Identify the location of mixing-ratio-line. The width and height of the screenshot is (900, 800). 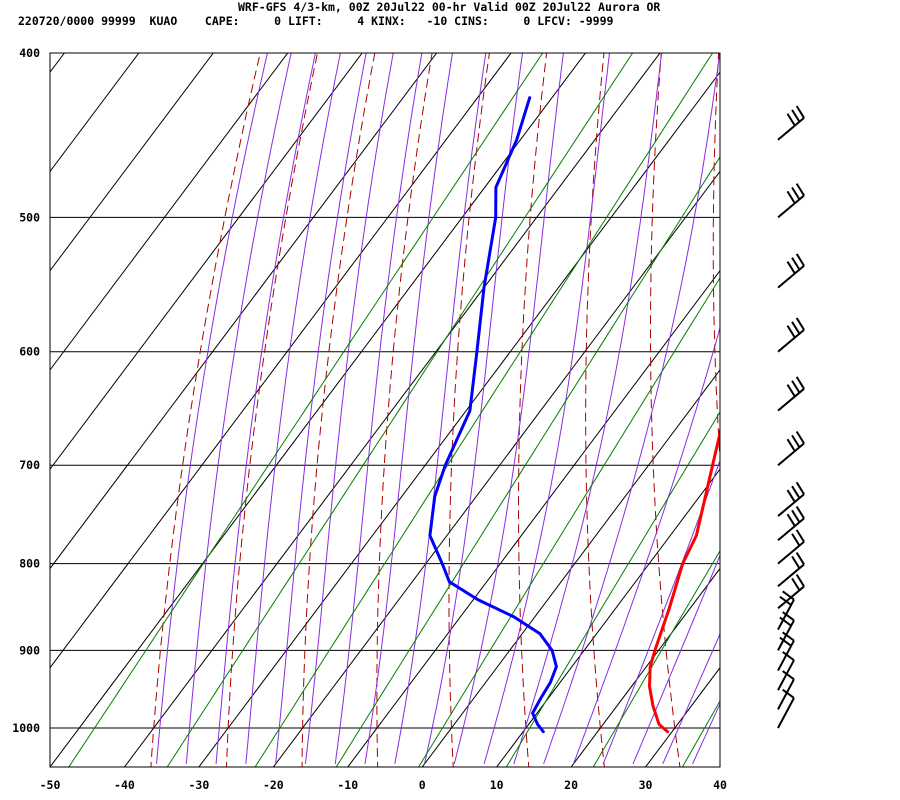
(612, 589).